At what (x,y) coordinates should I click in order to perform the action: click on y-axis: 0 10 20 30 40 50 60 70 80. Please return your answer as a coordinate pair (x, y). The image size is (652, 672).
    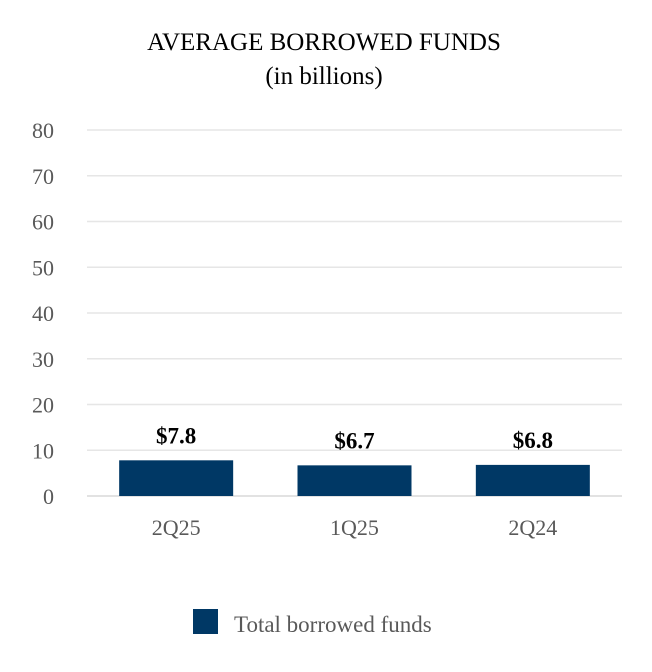
    Looking at the image, I should click on (43, 313).